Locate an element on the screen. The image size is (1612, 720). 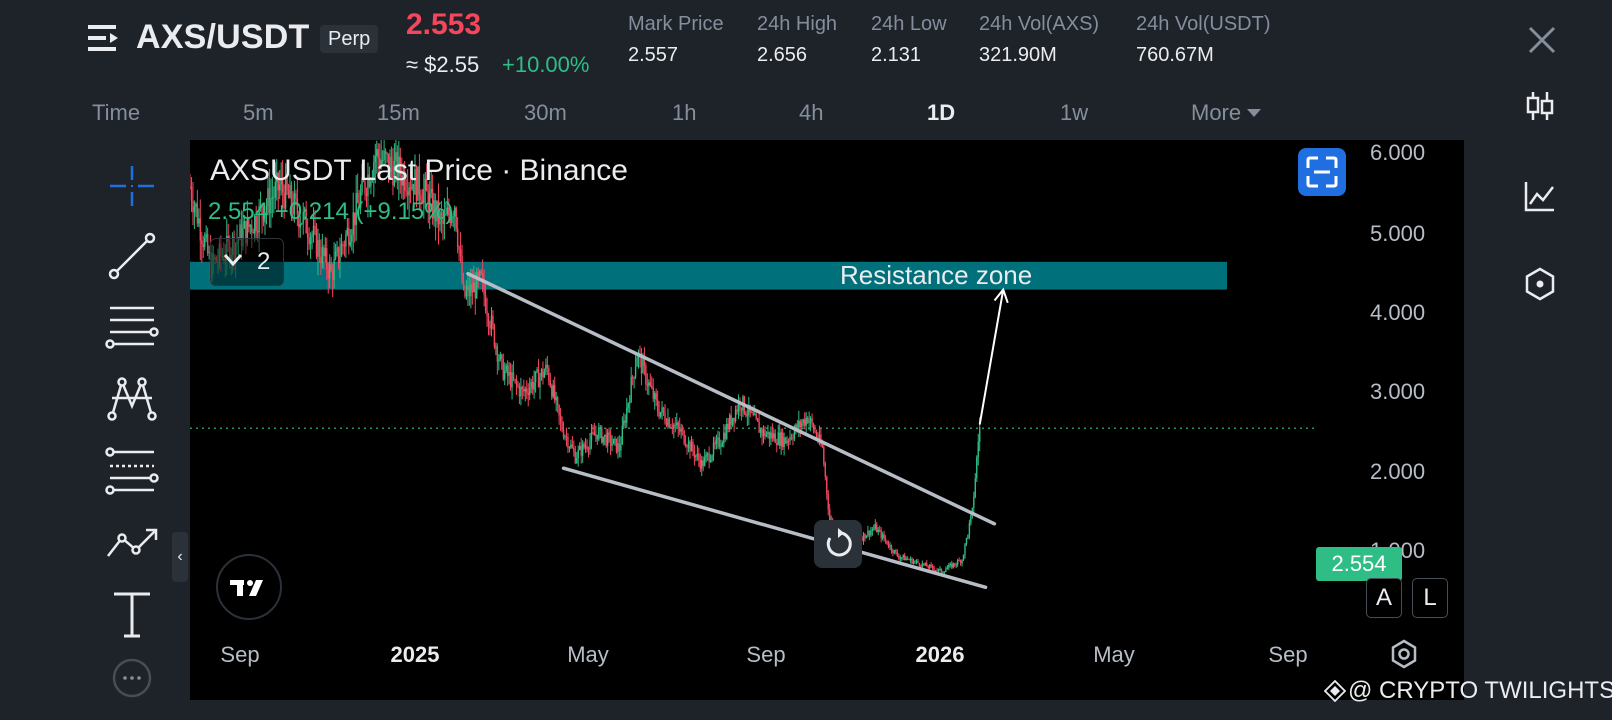
chart-settings-icon is located at coordinates (1404, 654).